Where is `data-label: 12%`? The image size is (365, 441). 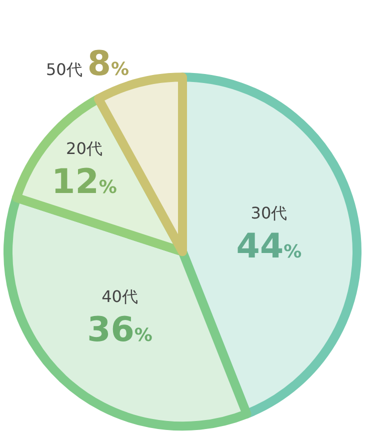
data-label: 12% is located at coordinates (84, 182).